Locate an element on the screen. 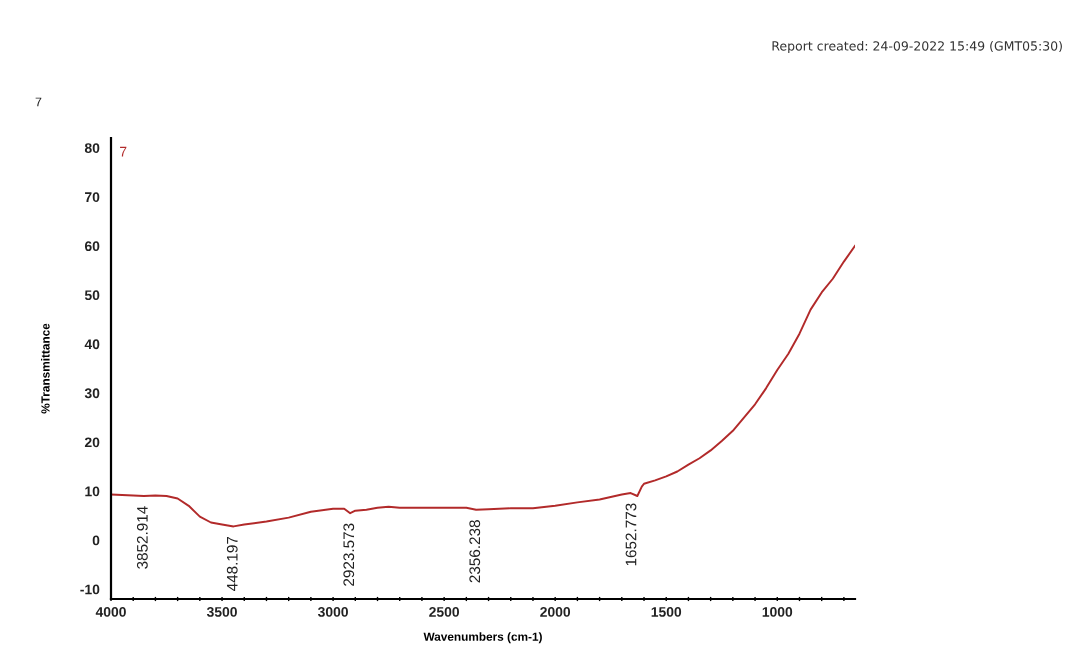  annotation: 1652.773 is located at coordinates (631, 534).